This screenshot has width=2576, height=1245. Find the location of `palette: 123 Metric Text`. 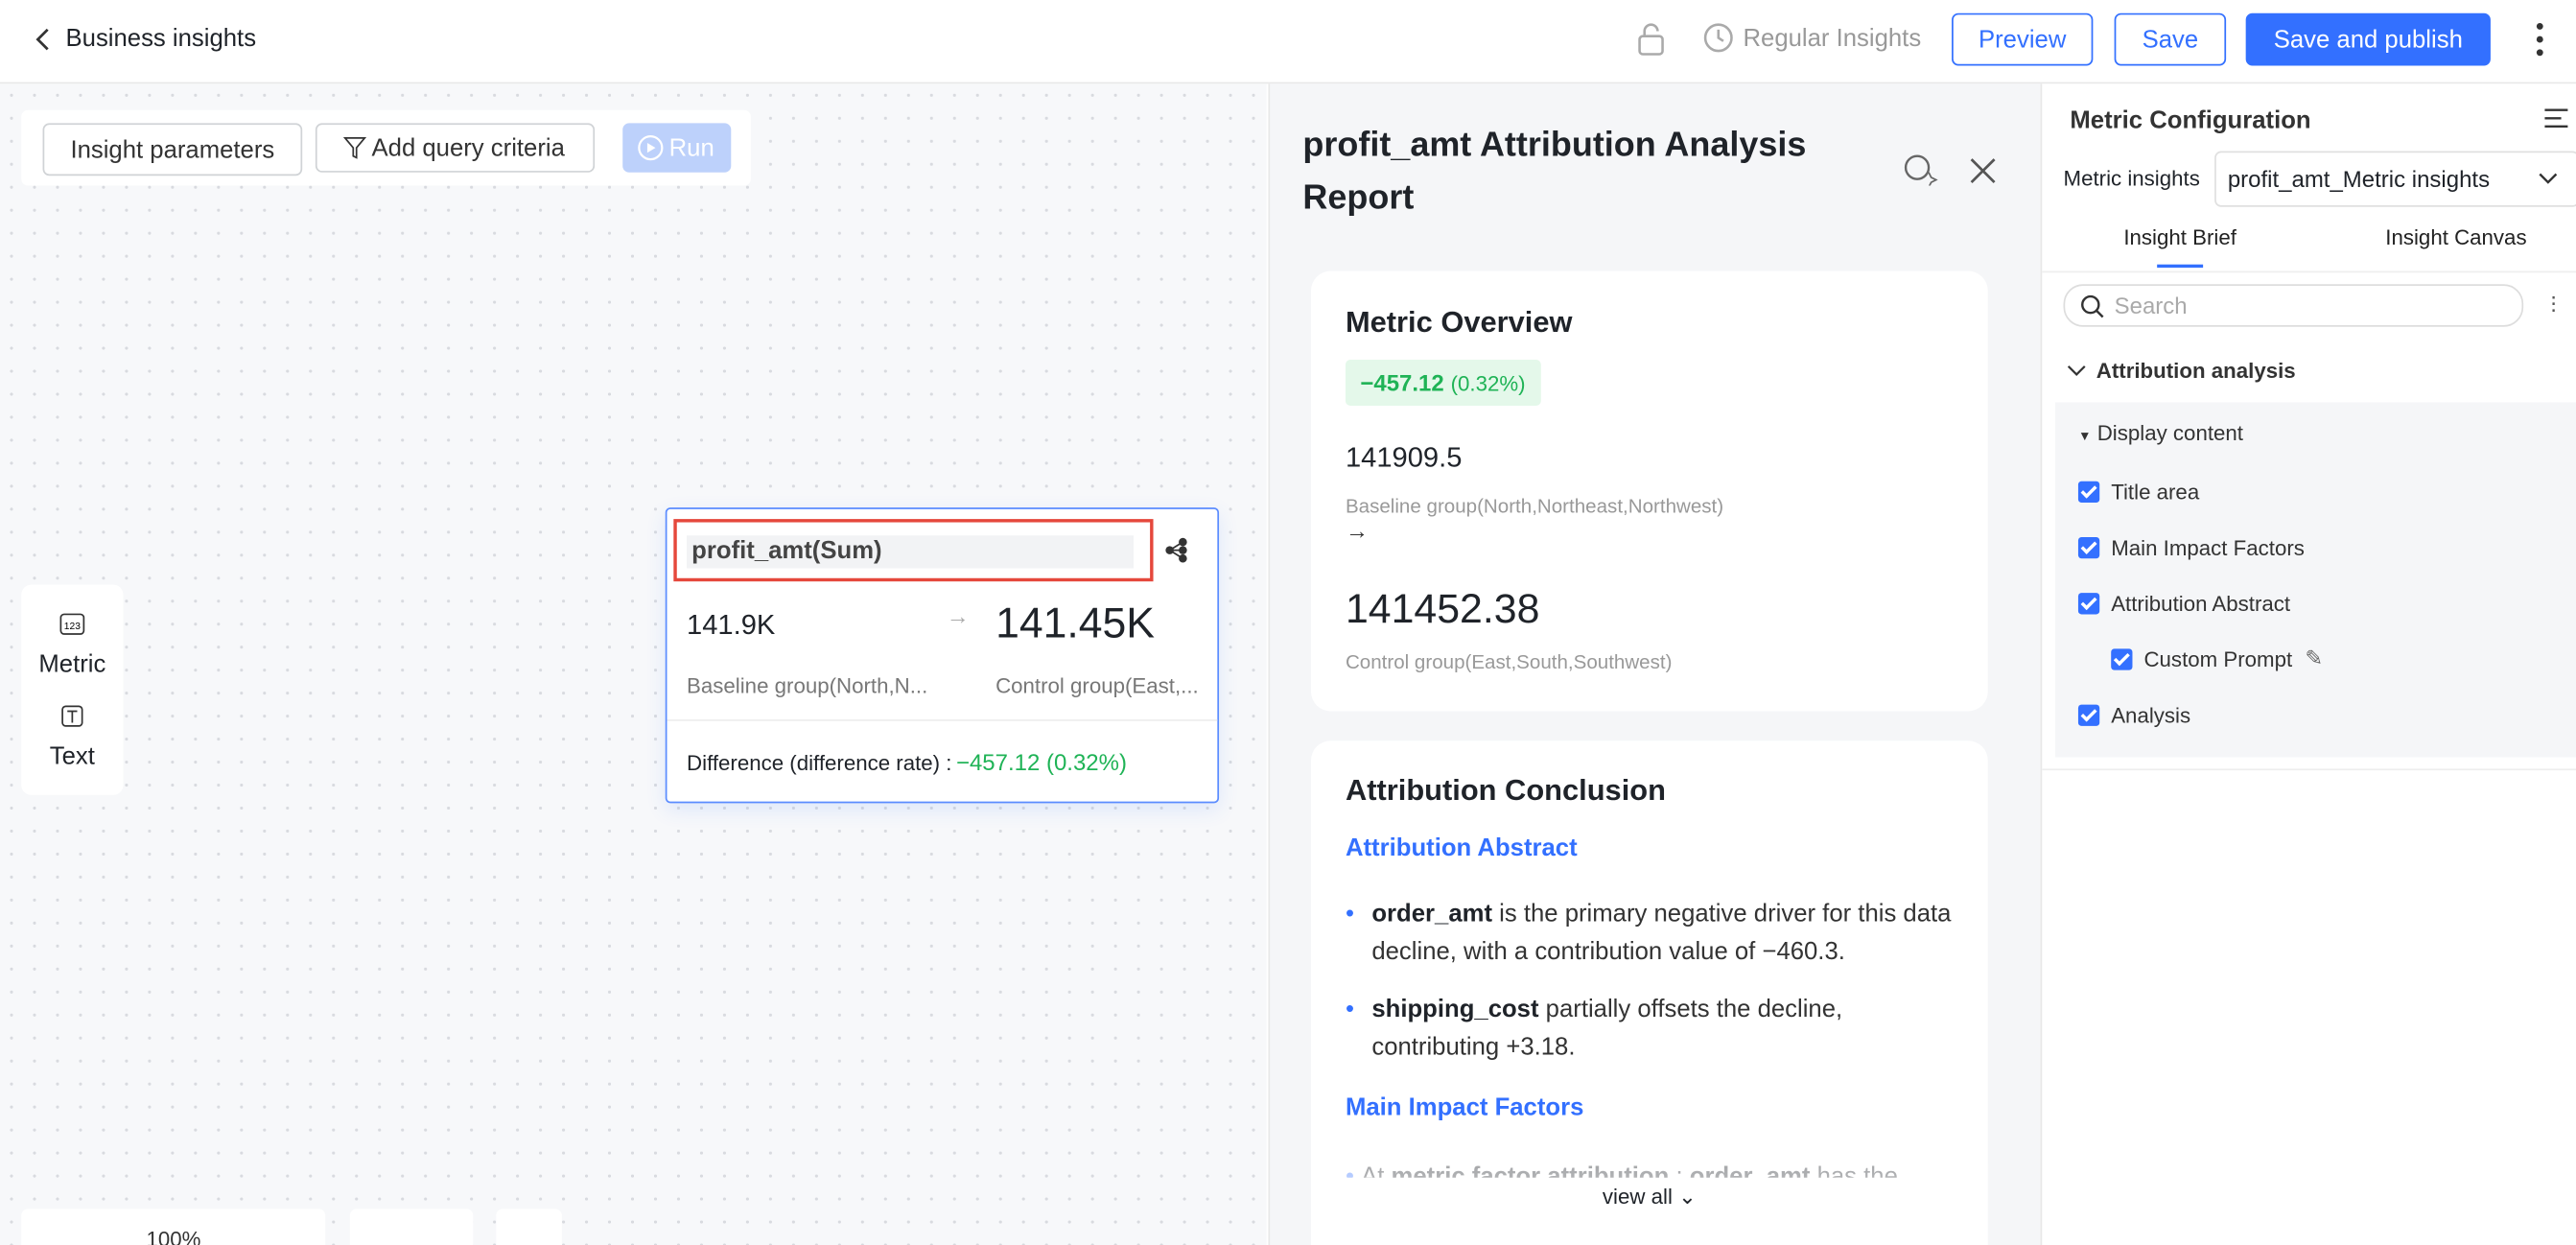

palette: 123 Metric Text is located at coordinates (72, 689).